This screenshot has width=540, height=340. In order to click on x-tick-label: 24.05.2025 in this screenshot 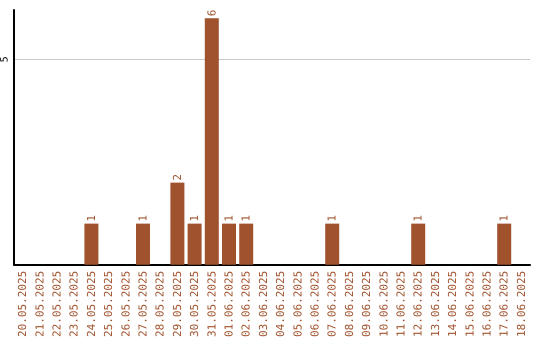, I will do `click(91, 304)`.